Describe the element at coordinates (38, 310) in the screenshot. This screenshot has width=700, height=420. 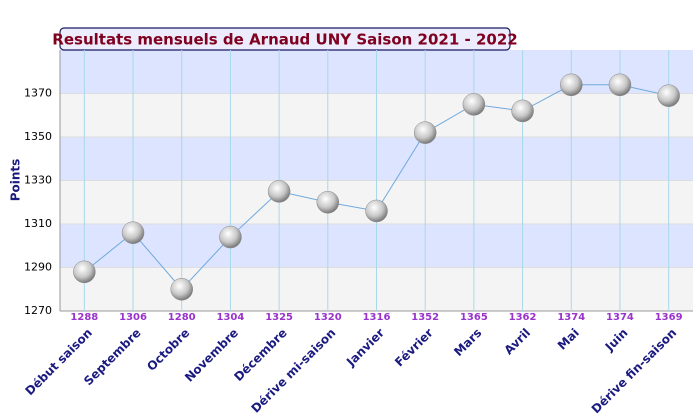
I see `y-tick-label: 1270` at that location.